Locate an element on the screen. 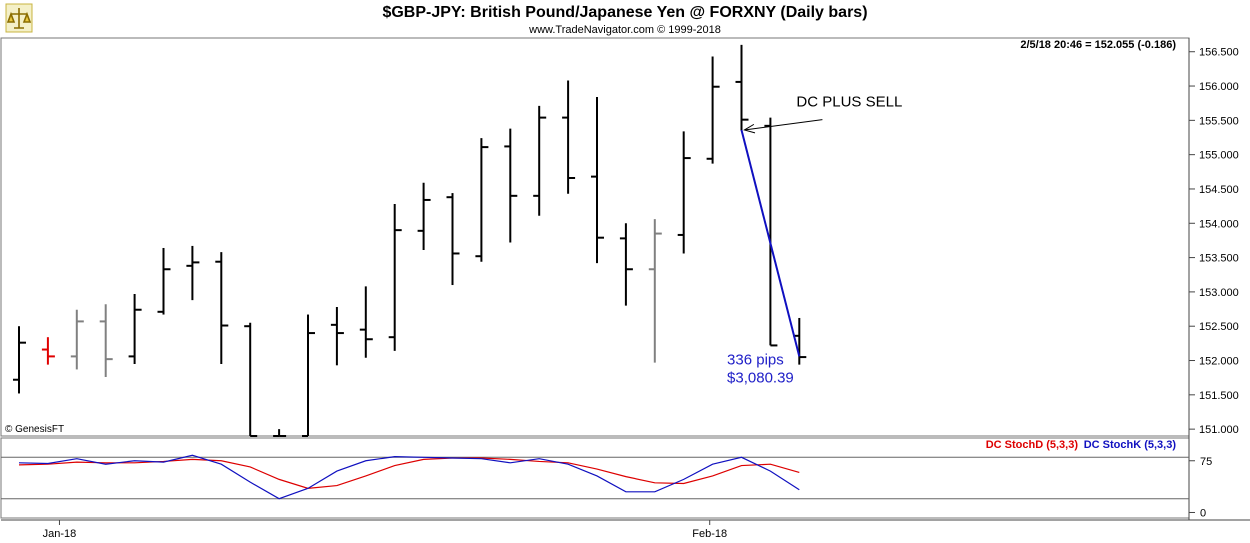 The height and width of the screenshot is (543, 1250). signal-arrow is located at coordinates (783, 125).